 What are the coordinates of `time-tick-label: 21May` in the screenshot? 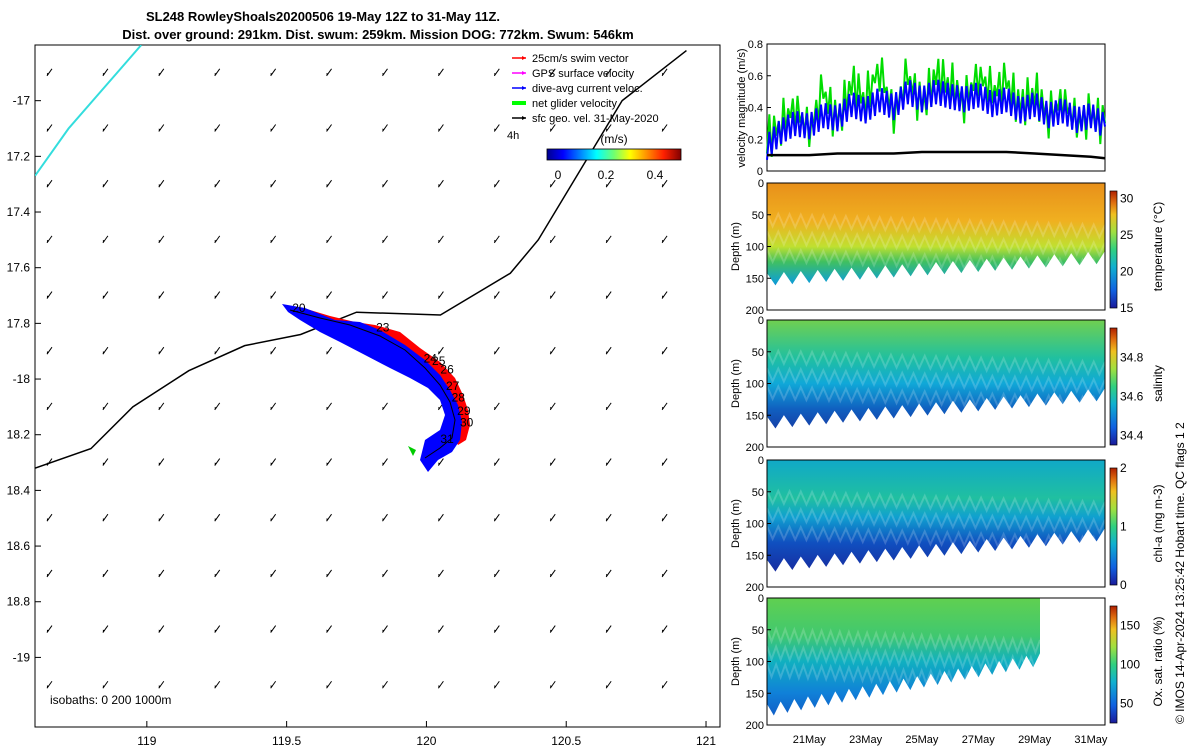 It's located at (810, 740).